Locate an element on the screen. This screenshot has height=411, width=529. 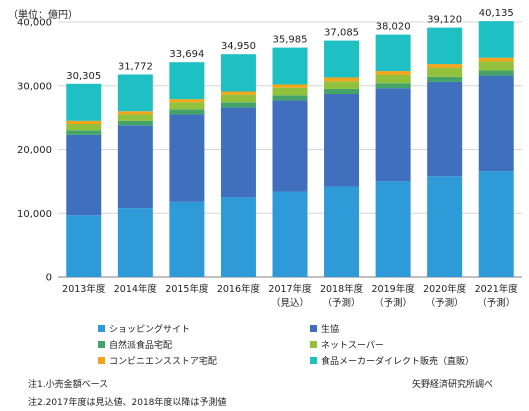
x-tick-label: （見込） is located at coordinates (290, 303).